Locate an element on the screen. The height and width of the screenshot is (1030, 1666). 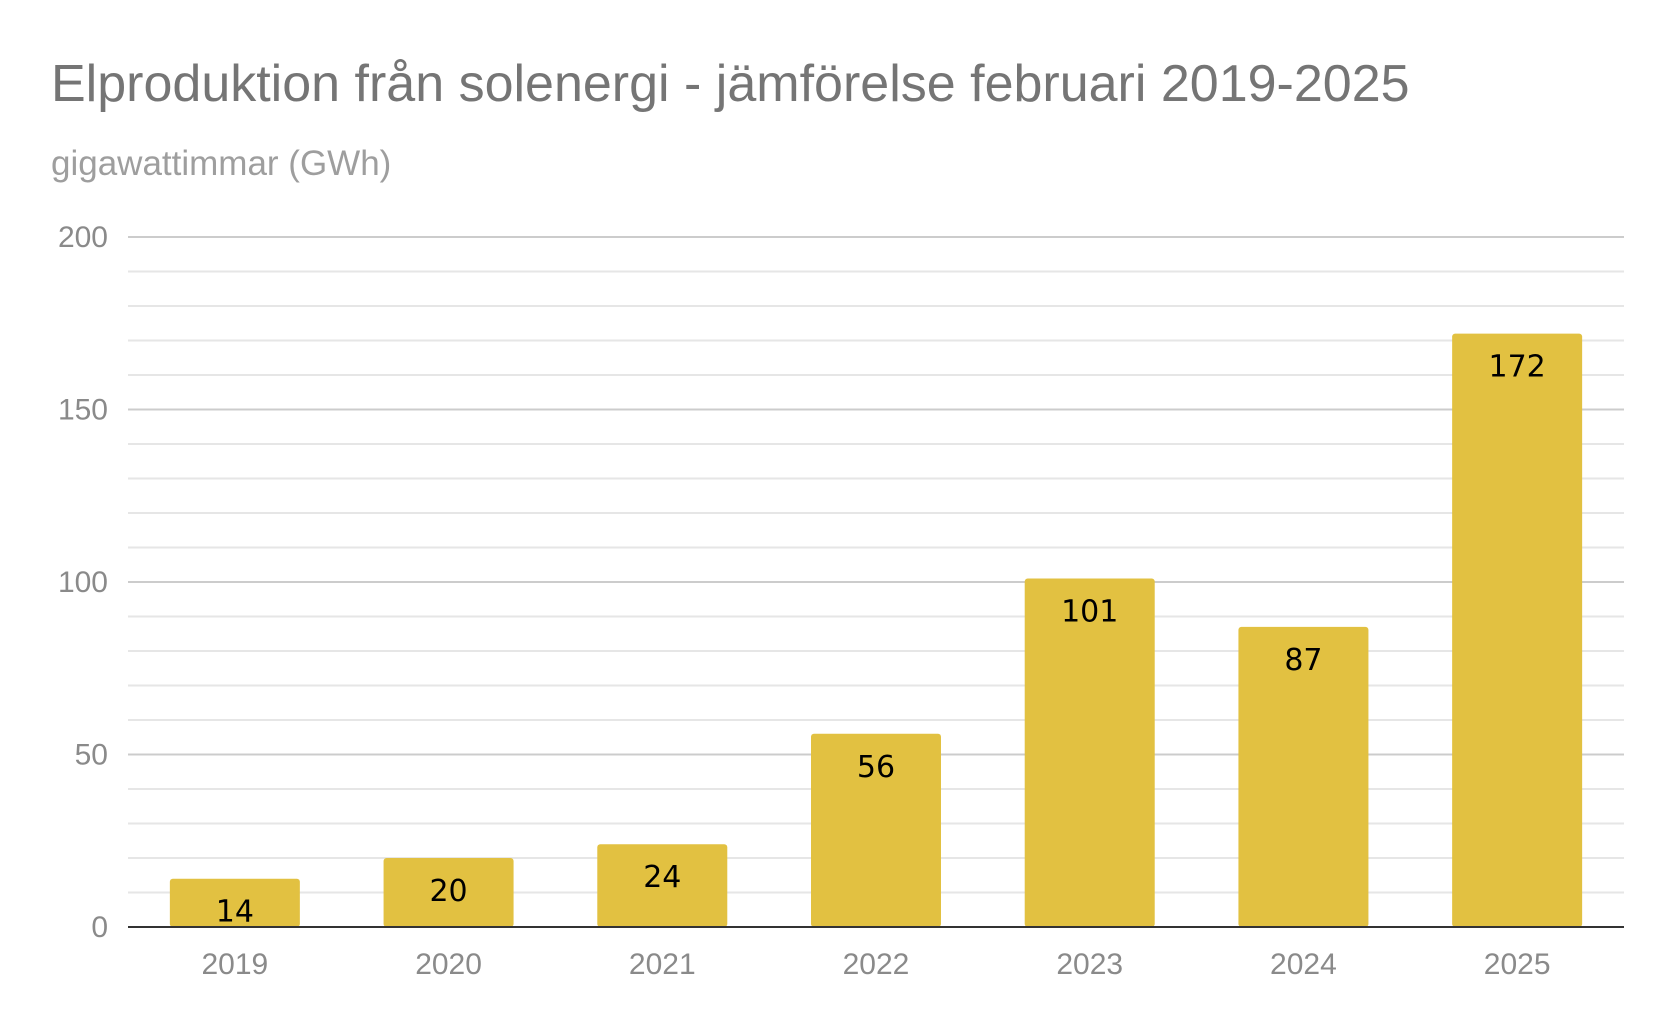
bar-2025 is located at coordinates (1517, 630).